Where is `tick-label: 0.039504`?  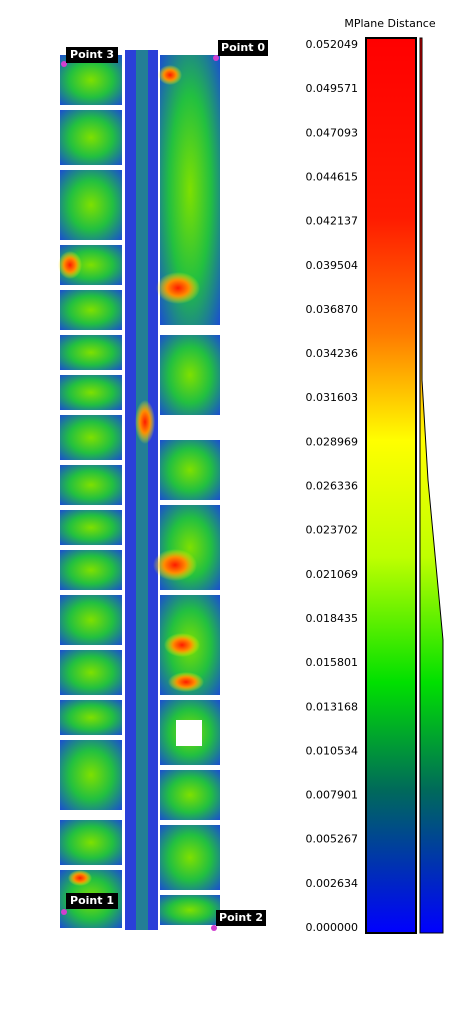 tick-label: 0.039504 is located at coordinates (332, 265).